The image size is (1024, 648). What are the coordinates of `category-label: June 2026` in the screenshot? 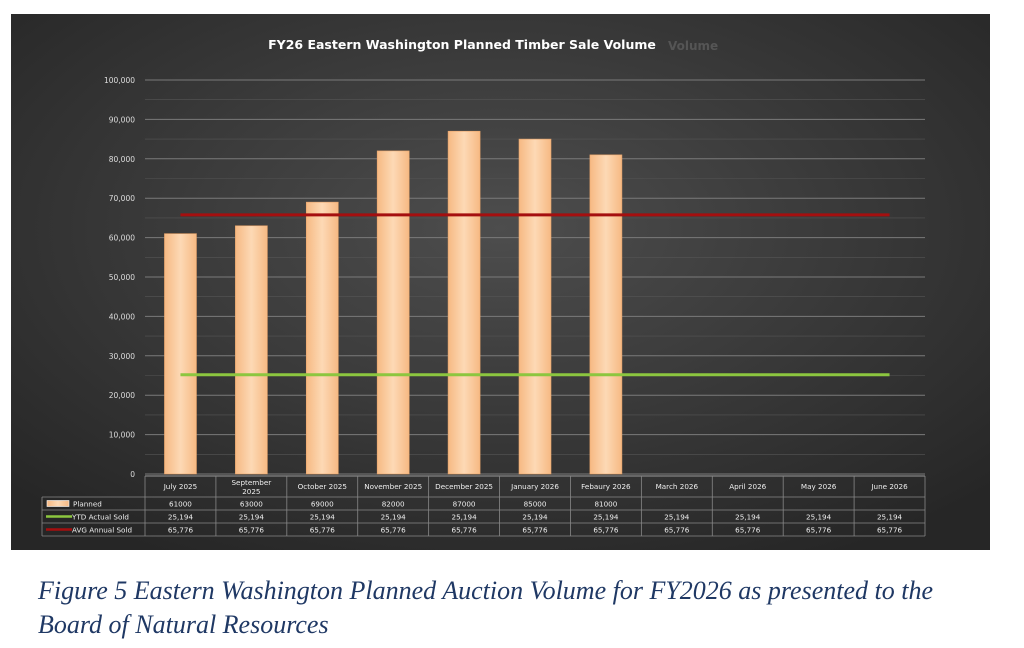 It's located at (889, 486).